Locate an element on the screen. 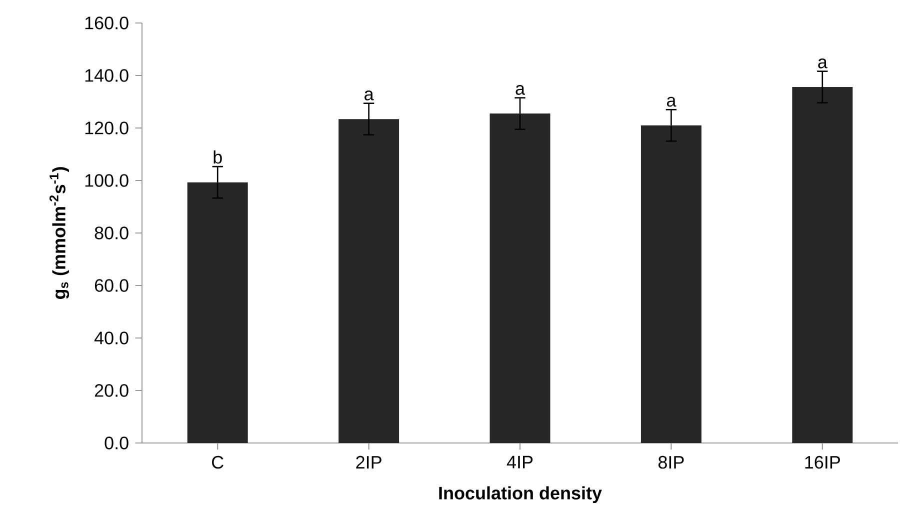  x-tick-label: 8IP is located at coordinates (671, 462).